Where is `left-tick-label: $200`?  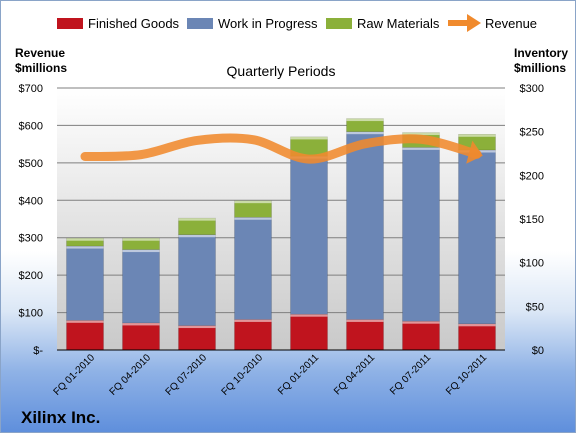 left-tick-label: $200 is located at coordinates (31, 276).